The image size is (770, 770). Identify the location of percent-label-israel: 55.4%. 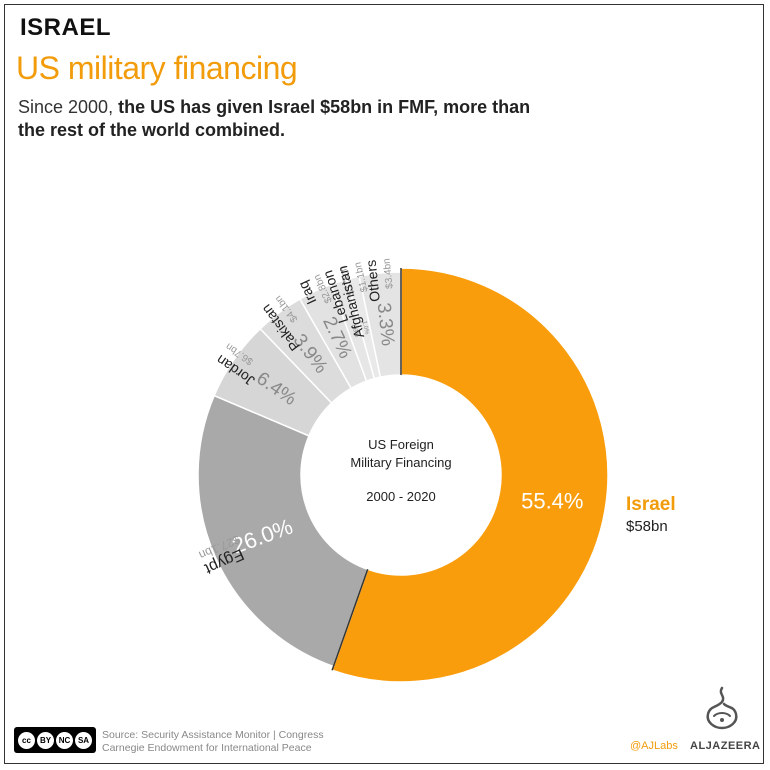
(552, 500).